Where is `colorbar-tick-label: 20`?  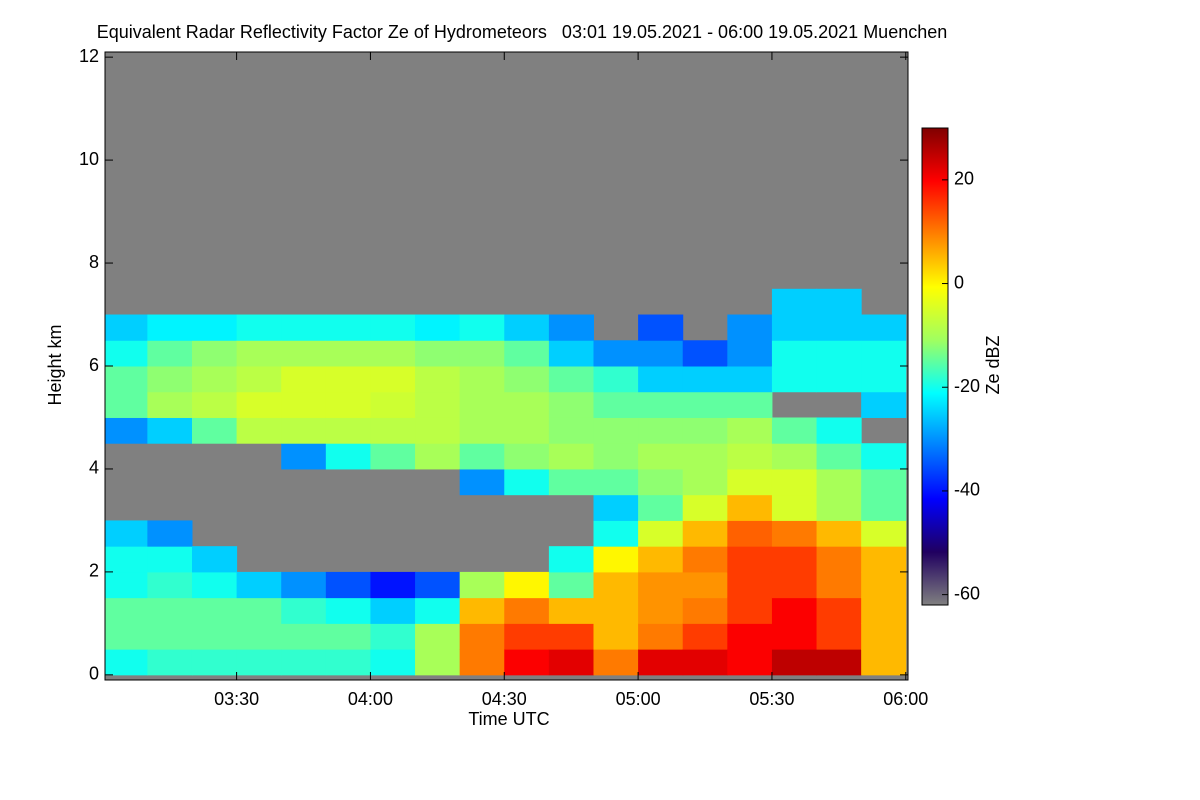
colorbar-tick-label: 20 is located at coordinates (964, 179).